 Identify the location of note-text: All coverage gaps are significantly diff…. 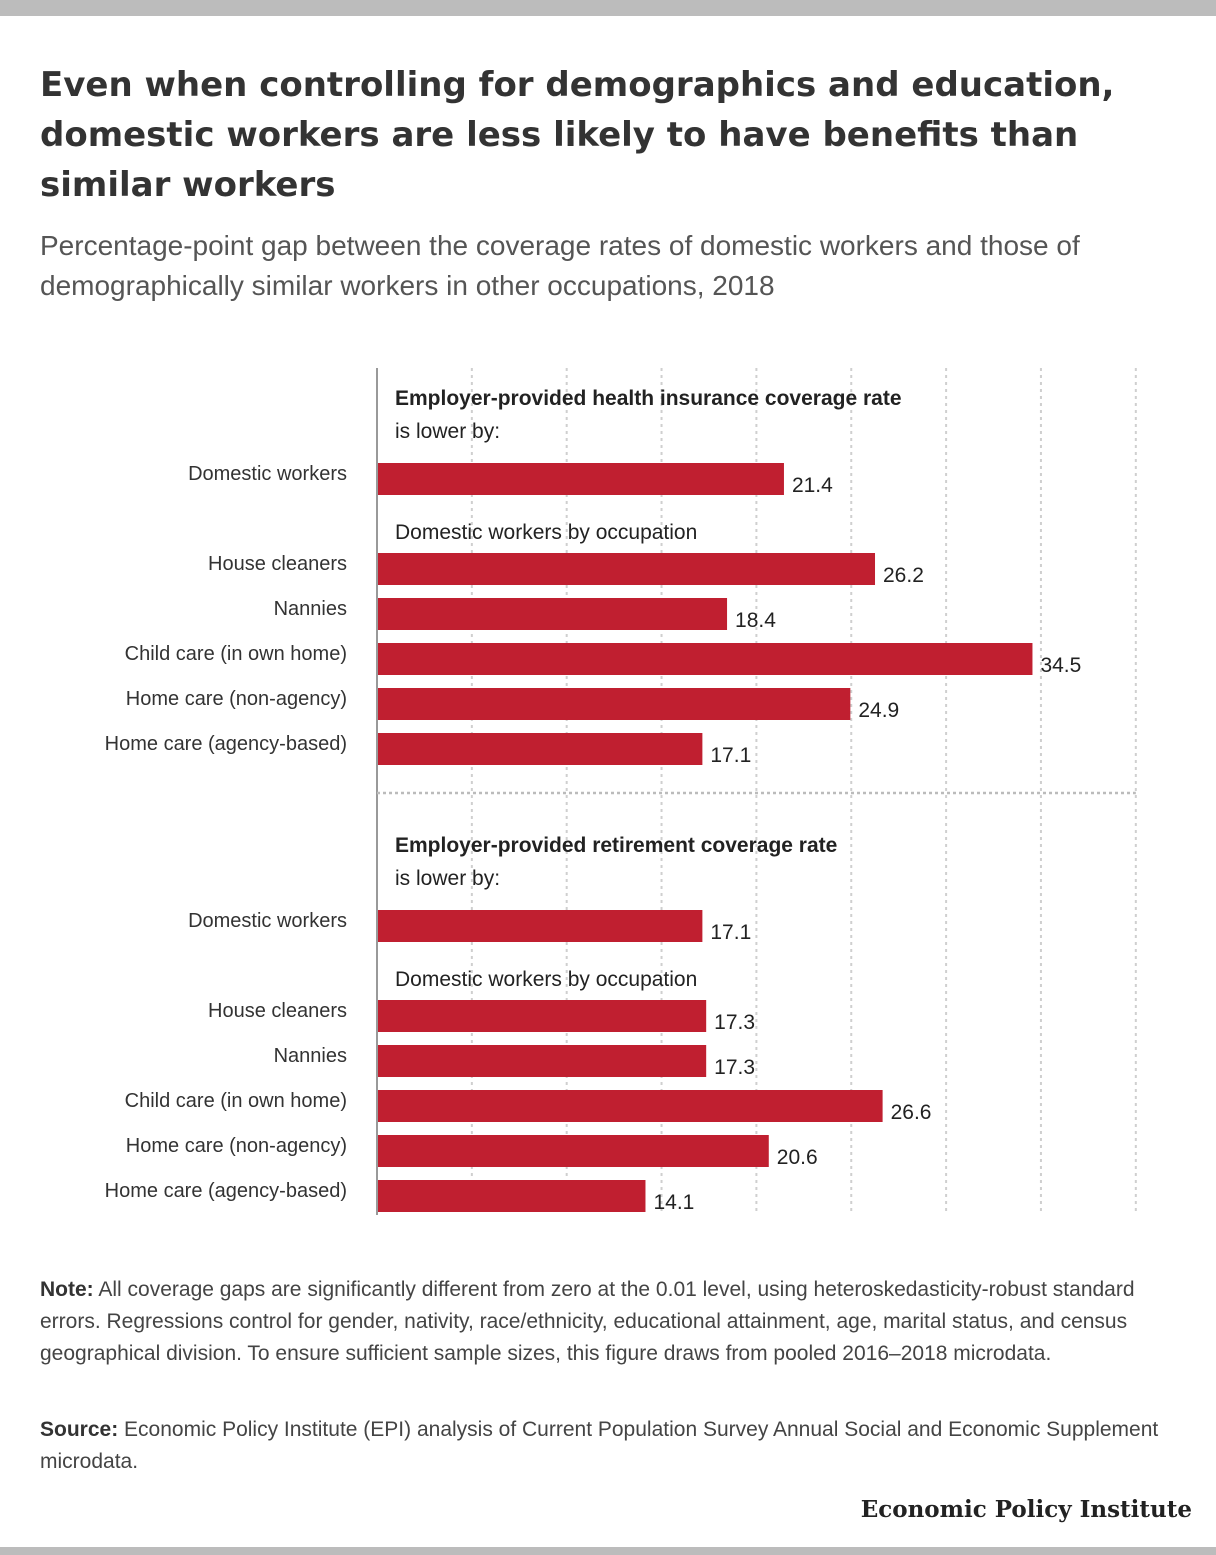
(587, 1321).